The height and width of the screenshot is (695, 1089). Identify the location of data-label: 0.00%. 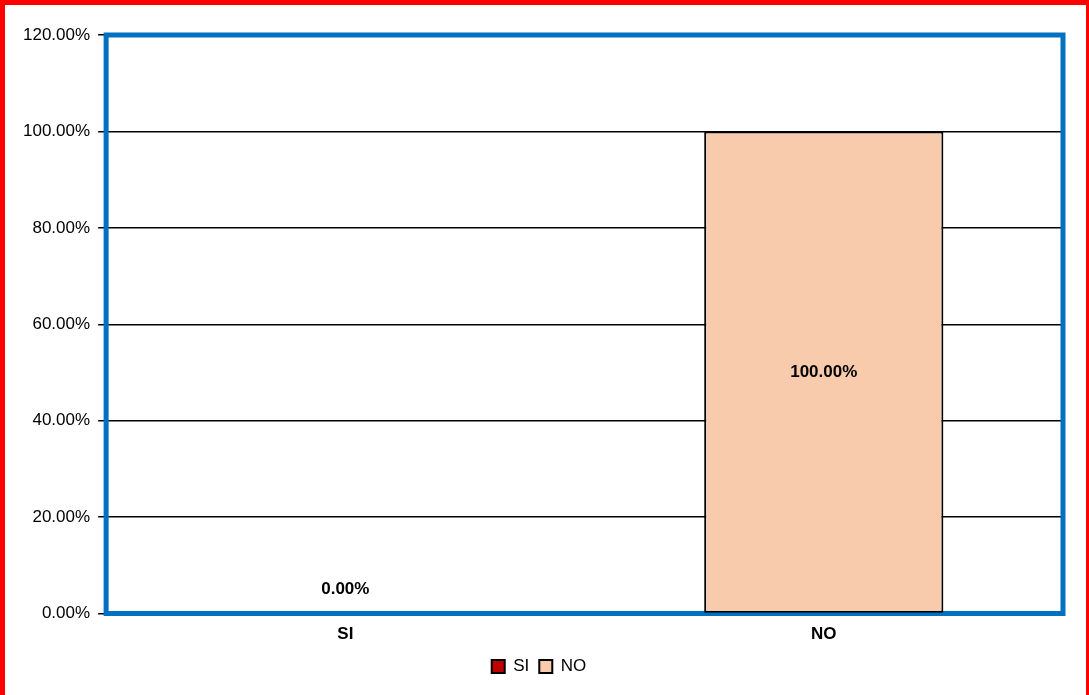
(345, 589).